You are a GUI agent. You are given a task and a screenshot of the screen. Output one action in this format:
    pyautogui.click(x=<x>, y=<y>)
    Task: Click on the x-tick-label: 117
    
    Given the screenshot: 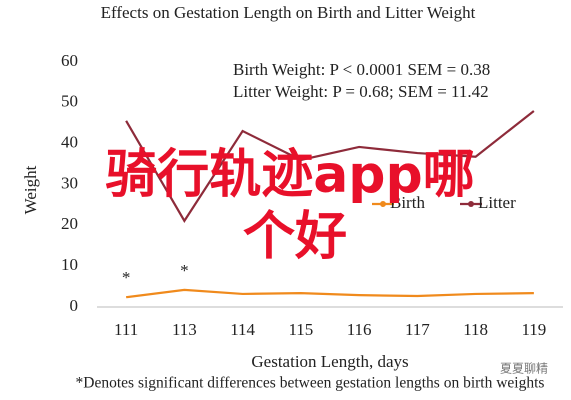 What is the action you would take?
    pyautogui.click(x=417, y=329)
    